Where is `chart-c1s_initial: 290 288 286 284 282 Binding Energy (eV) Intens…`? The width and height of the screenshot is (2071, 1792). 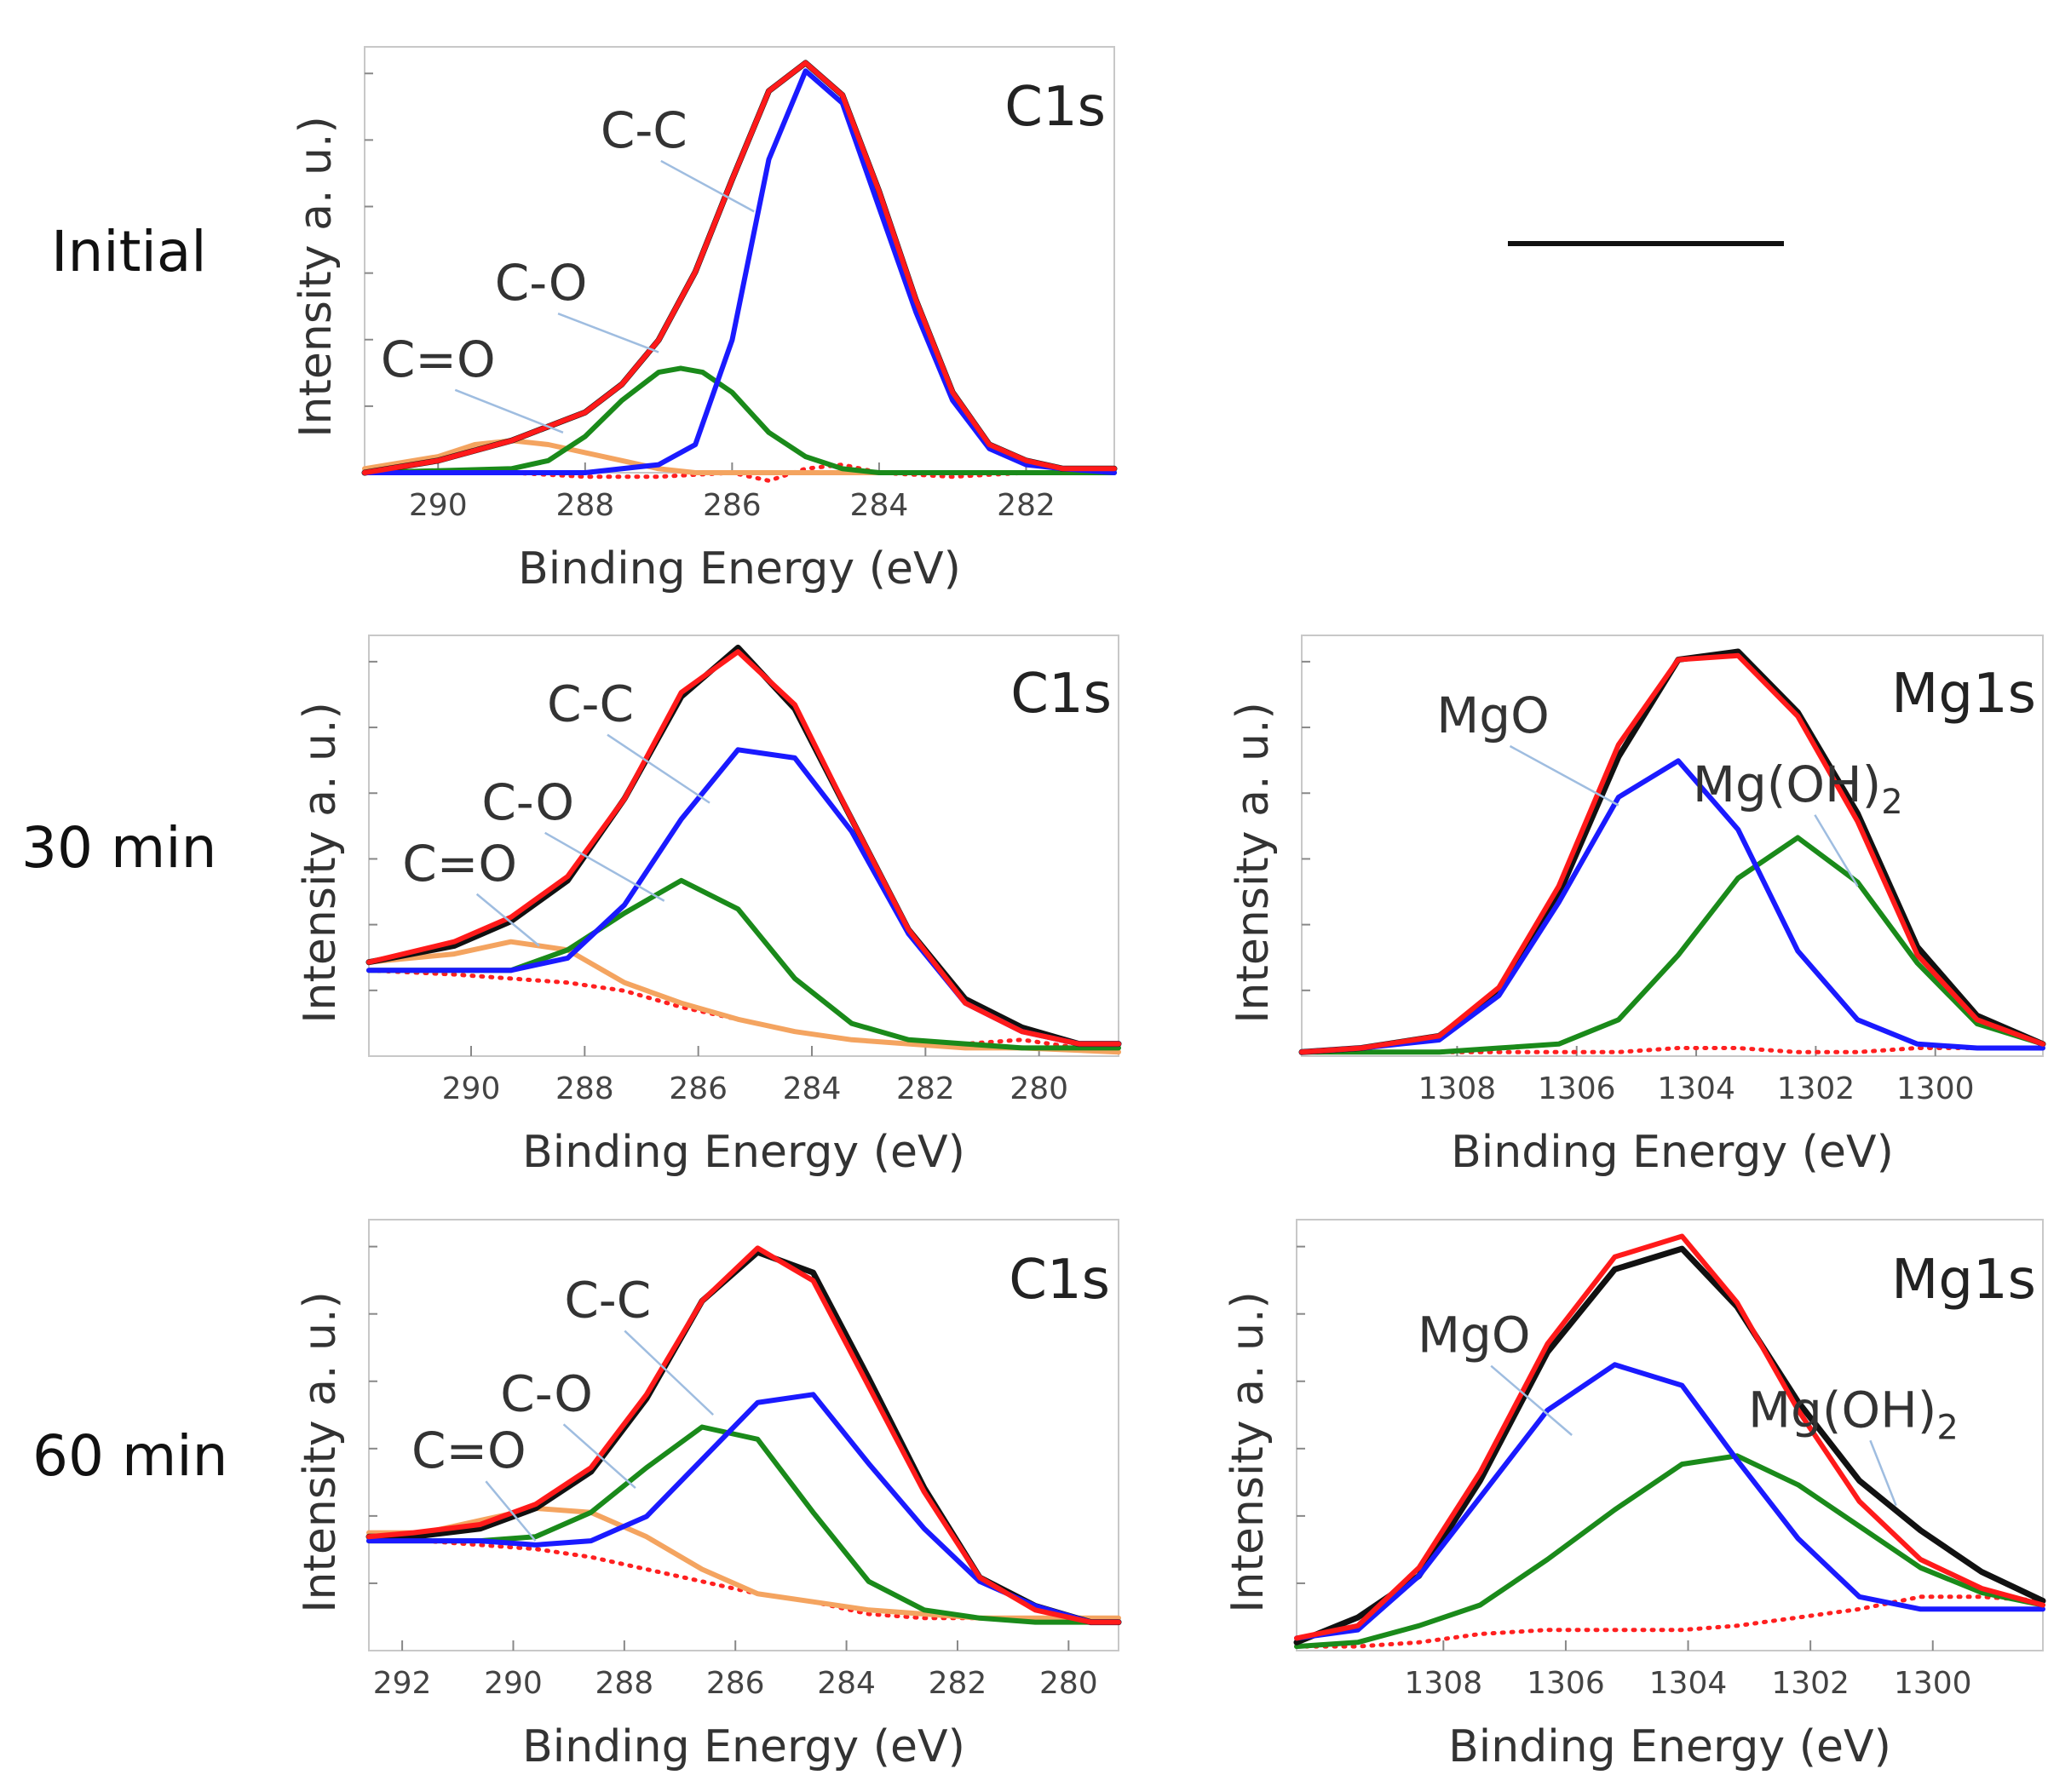
chart-c1s_initial: 290 288 286 284 282 Binding Energy (eV) Intens… is located at coordinates (704, 320).